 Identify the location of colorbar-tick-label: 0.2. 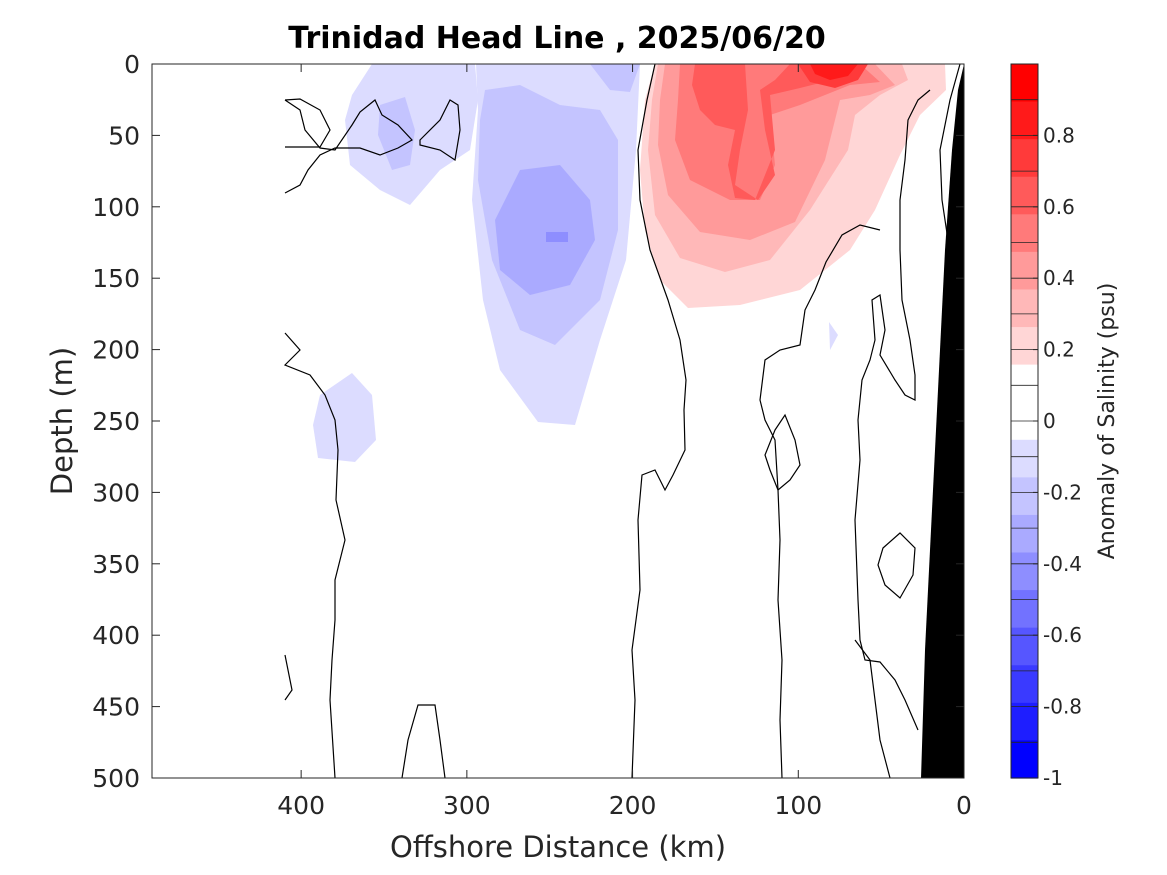
(1059, 350).